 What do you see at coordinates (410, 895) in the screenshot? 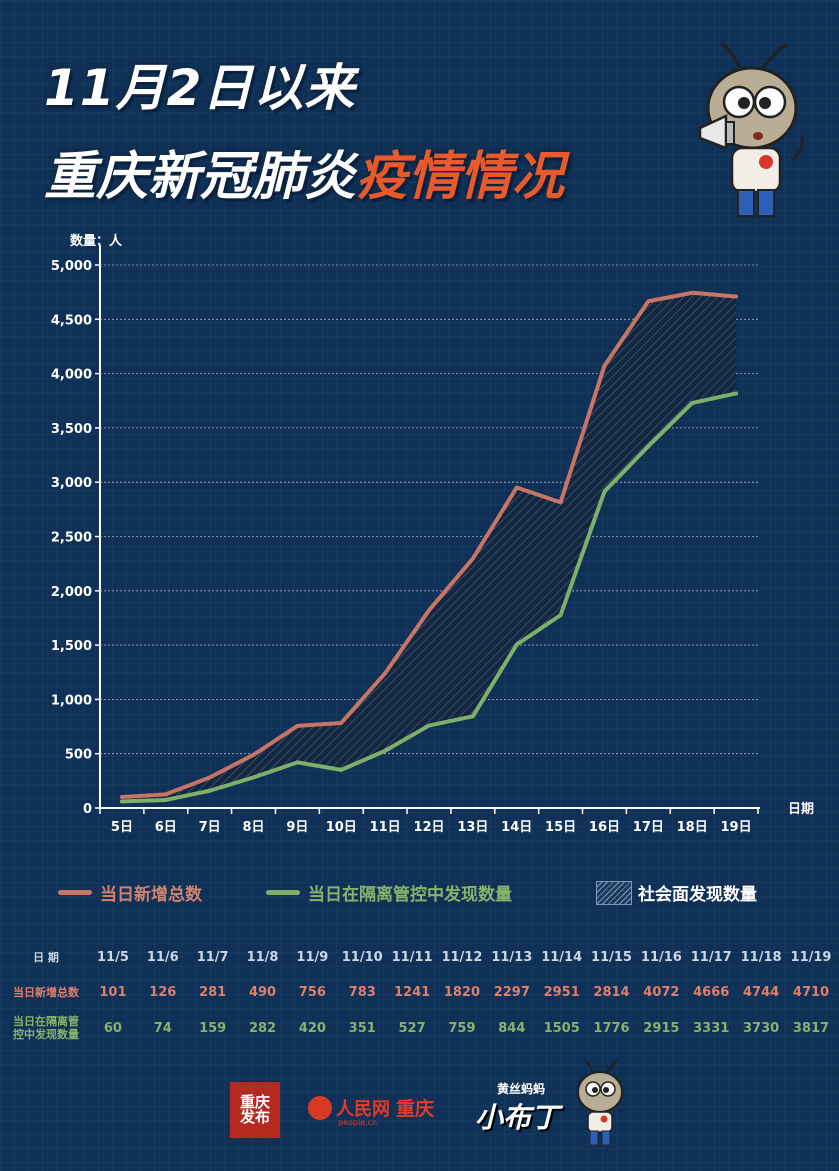
I see `legend-label-isolated: 当日在隔离管控中发现数量` at bounding box center [410, 895].